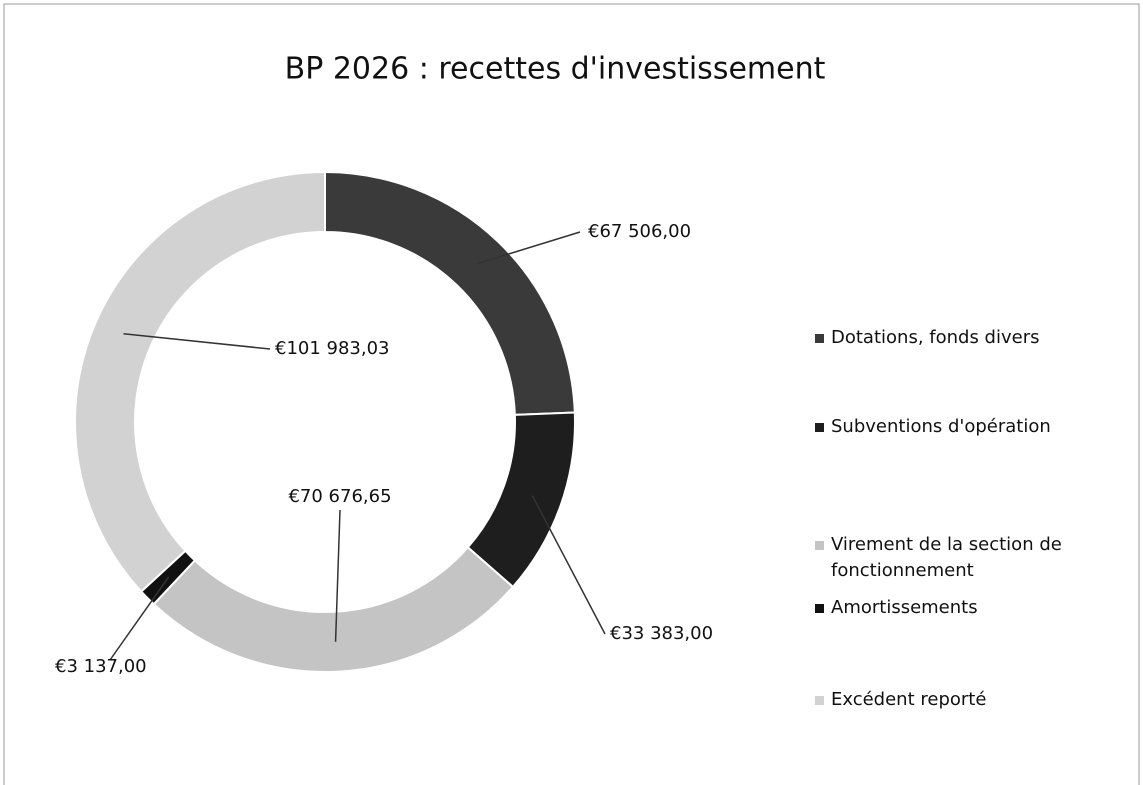 Image resolution: width=1143 pixels, height=785 pixels. I want to click on data-label: €67 506,00, so click(639, 231).